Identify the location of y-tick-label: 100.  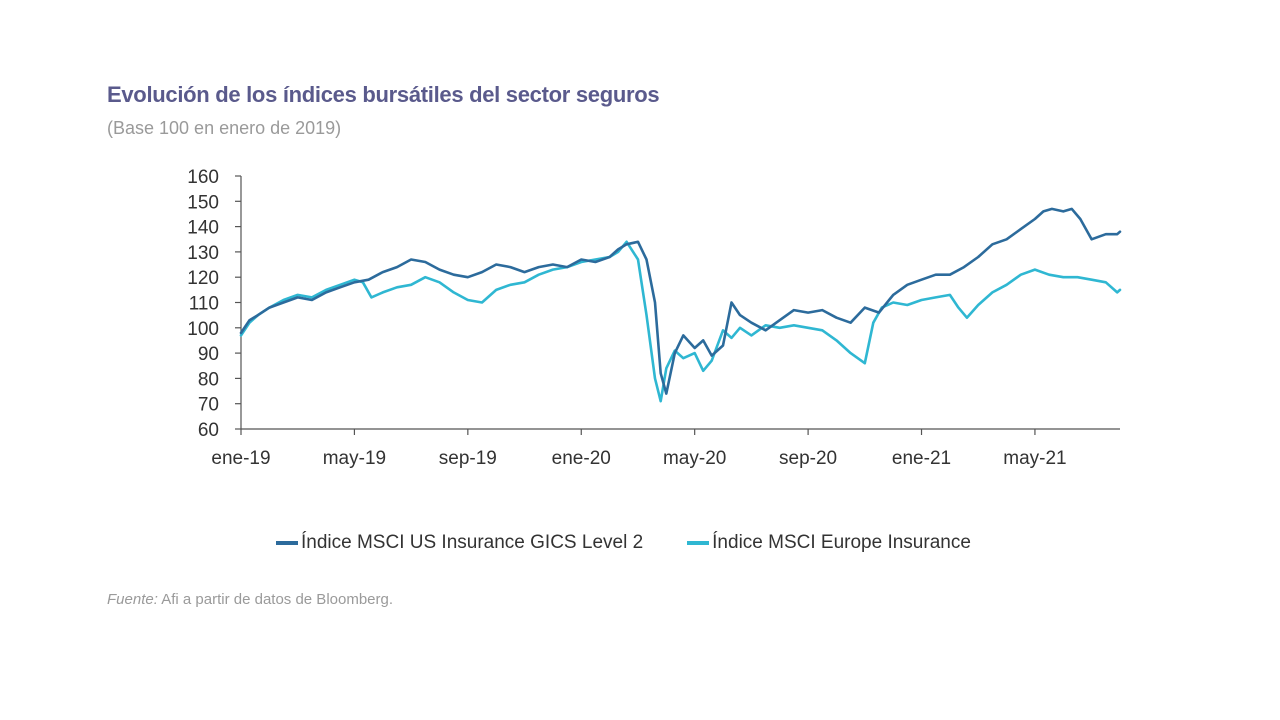
(203, 329).